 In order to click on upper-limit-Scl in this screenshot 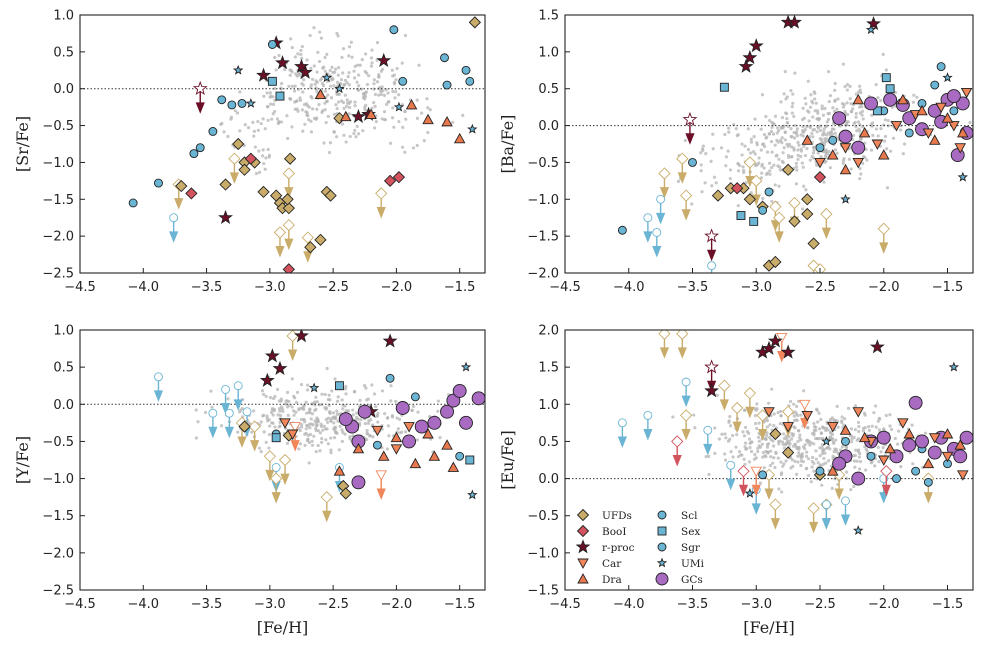, I will do `click(174, 228)`.